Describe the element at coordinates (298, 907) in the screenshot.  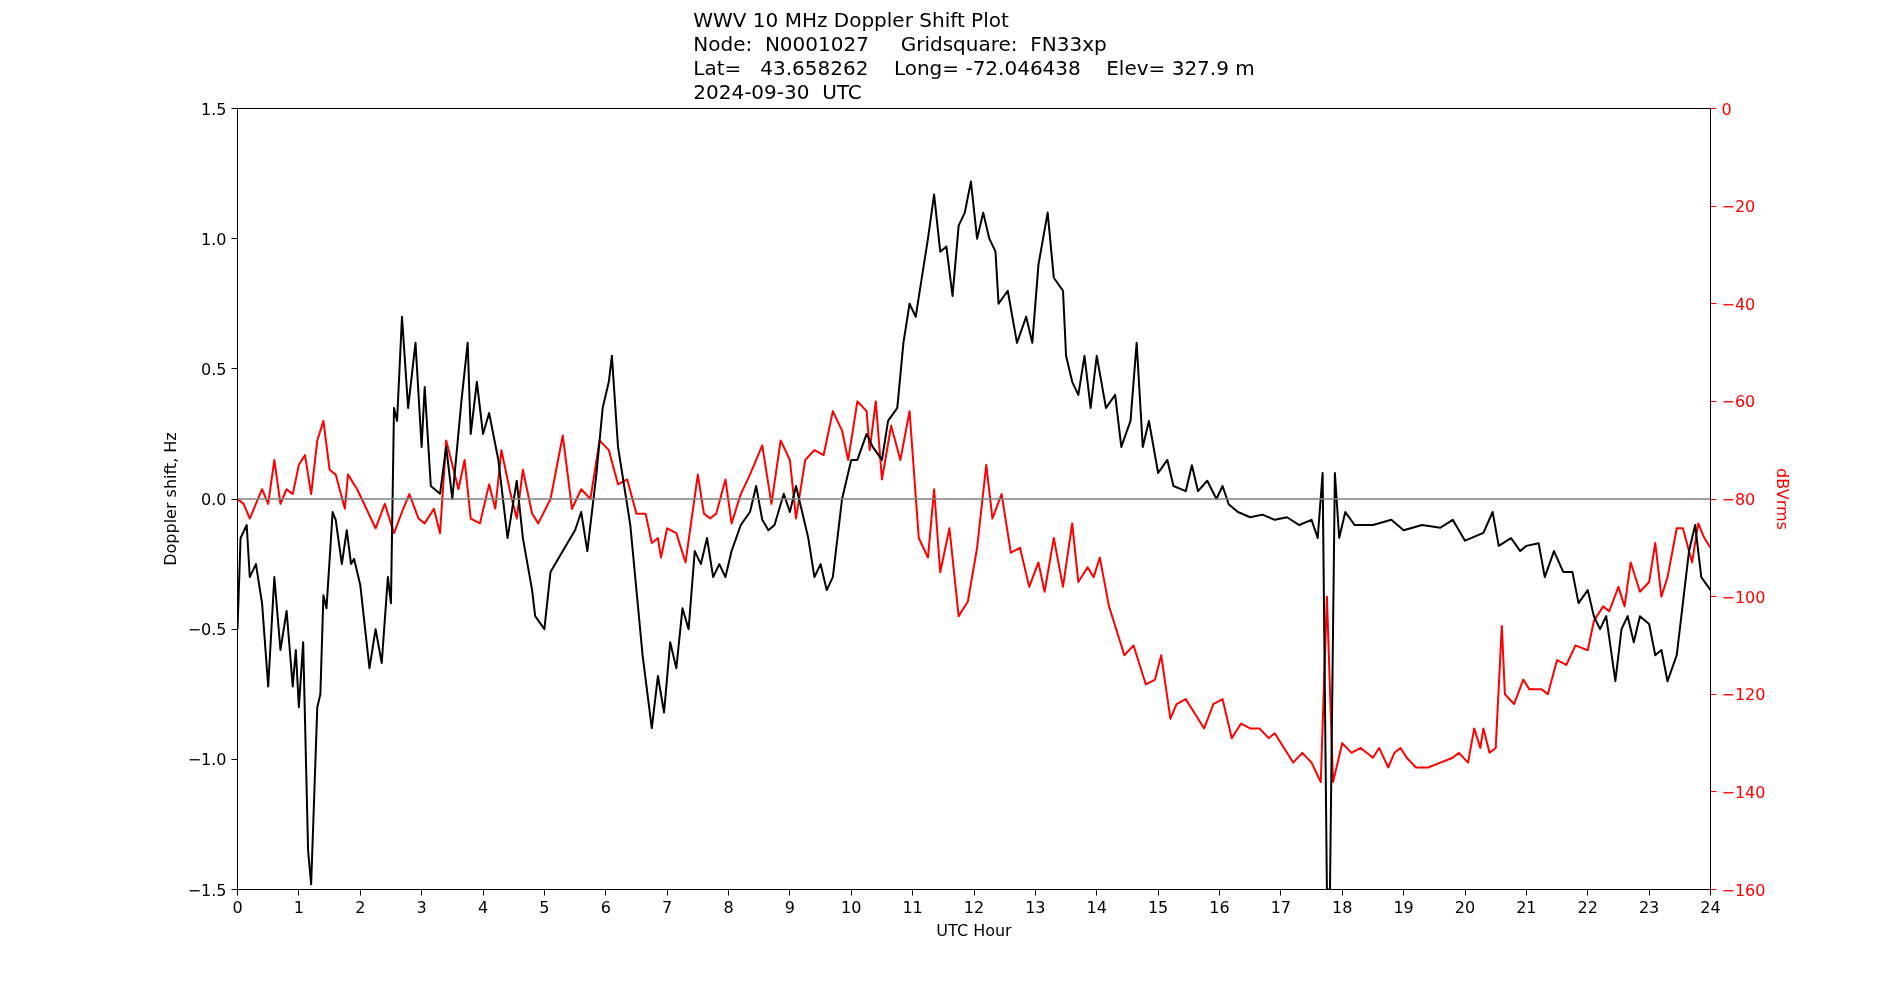
I see `x-tick-label: 1` at that location.